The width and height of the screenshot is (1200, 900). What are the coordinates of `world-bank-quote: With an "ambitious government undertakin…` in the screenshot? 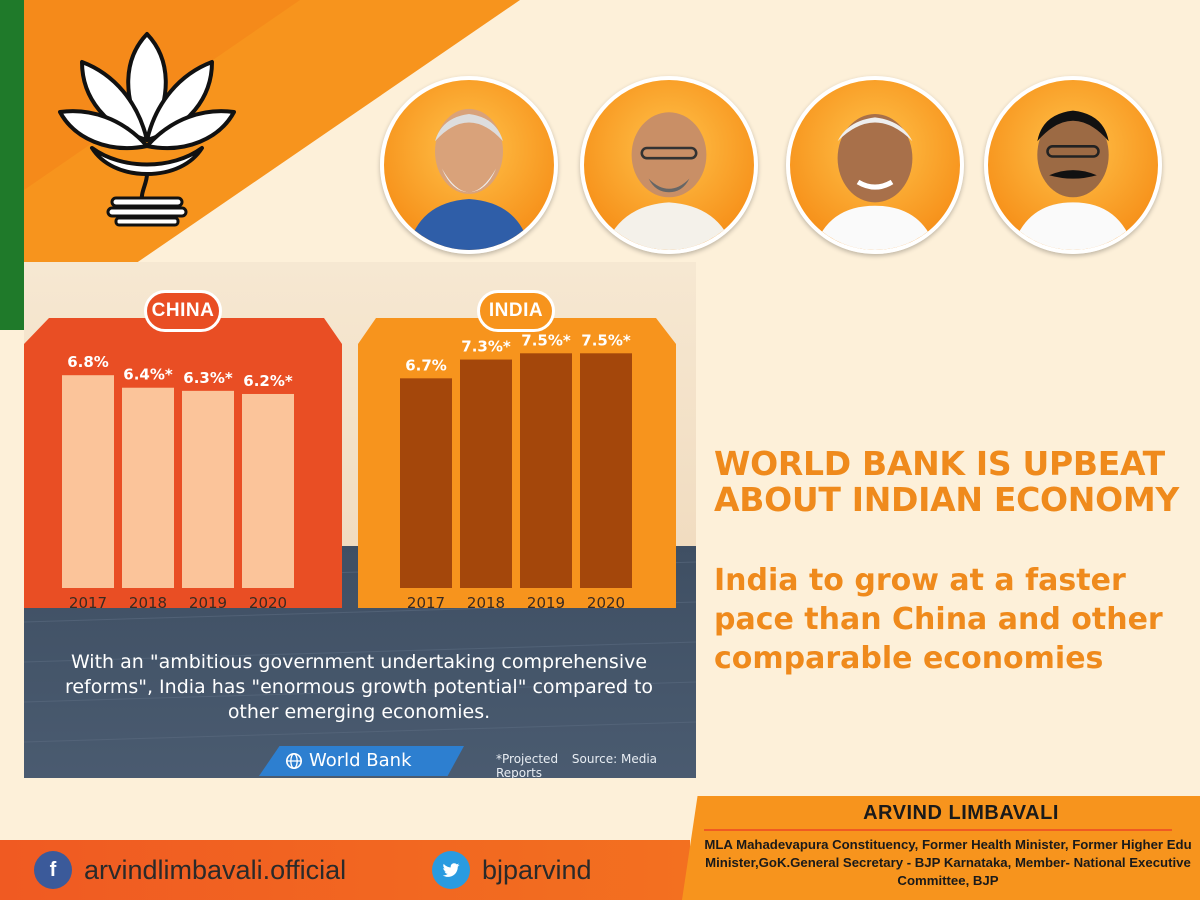 It's located at (359, 687).